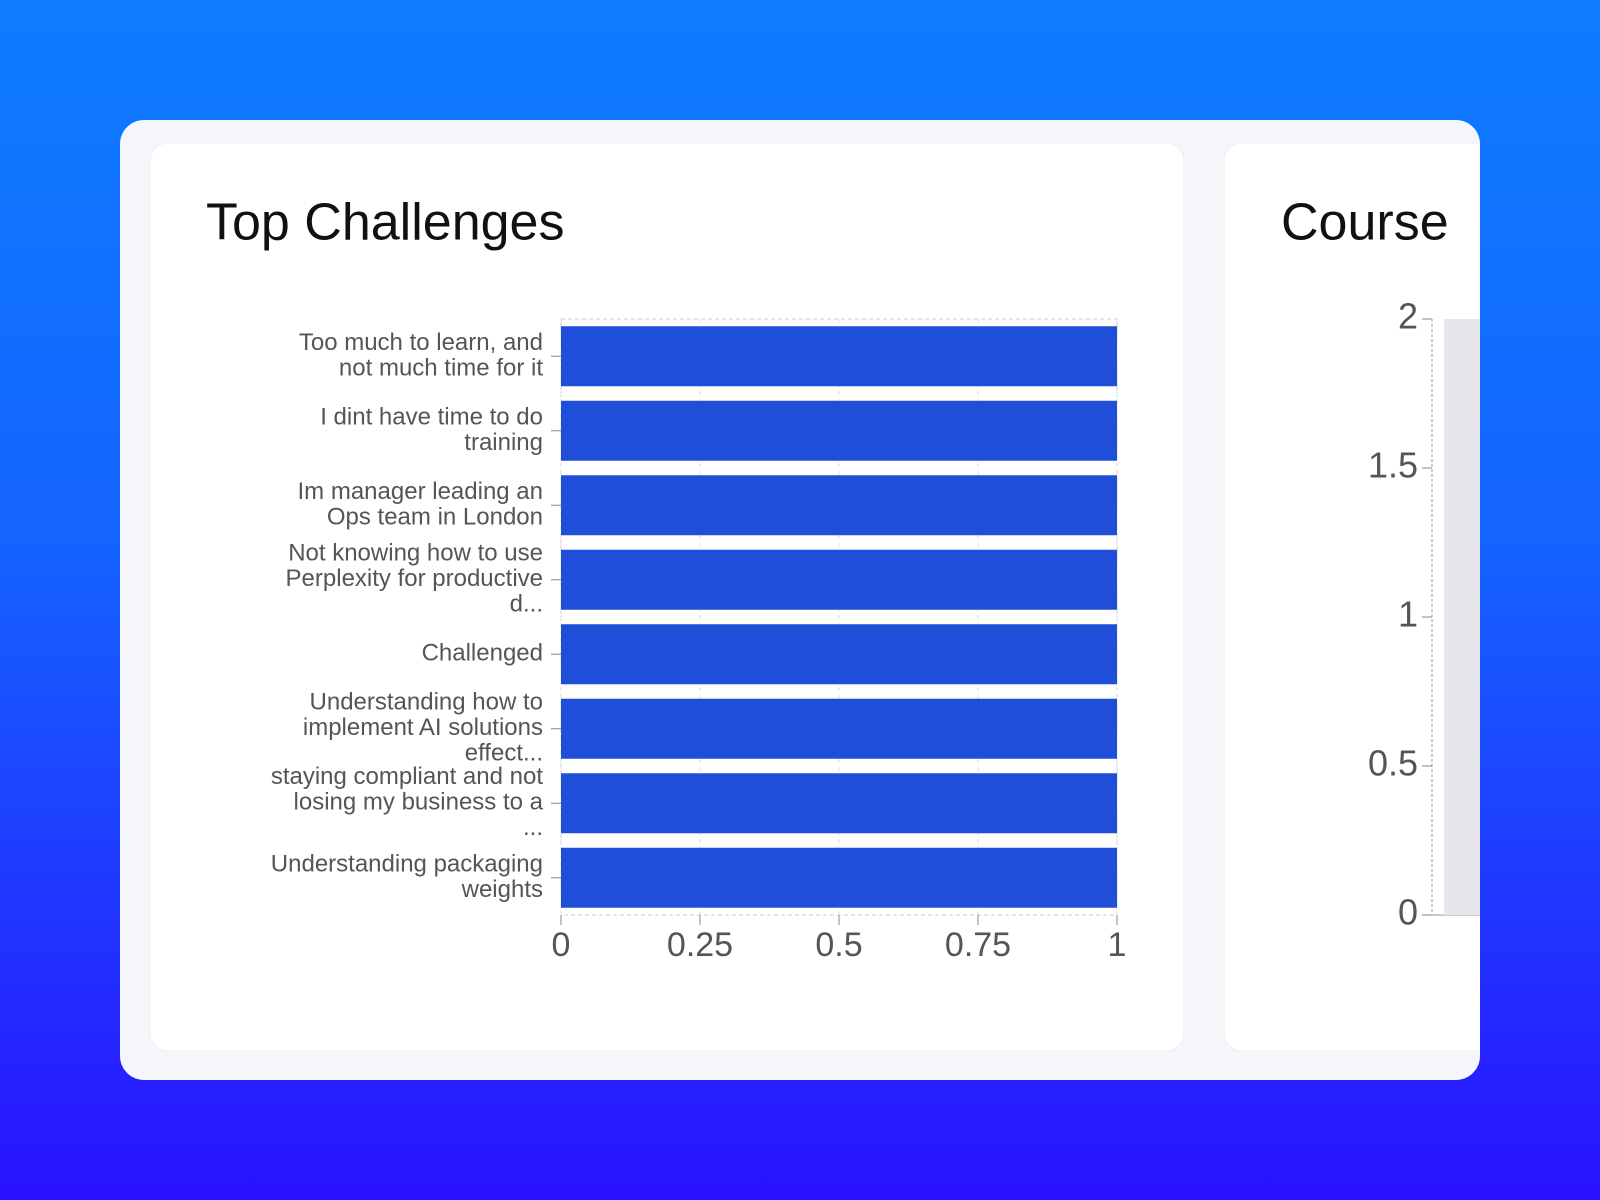 The width and height of the screenshot is (1600, 1200). What do you see at coordinates (407, 776) in the screenshot?
I see `y-tick-label: staying compliant and not` at bounding box center [407, 776].